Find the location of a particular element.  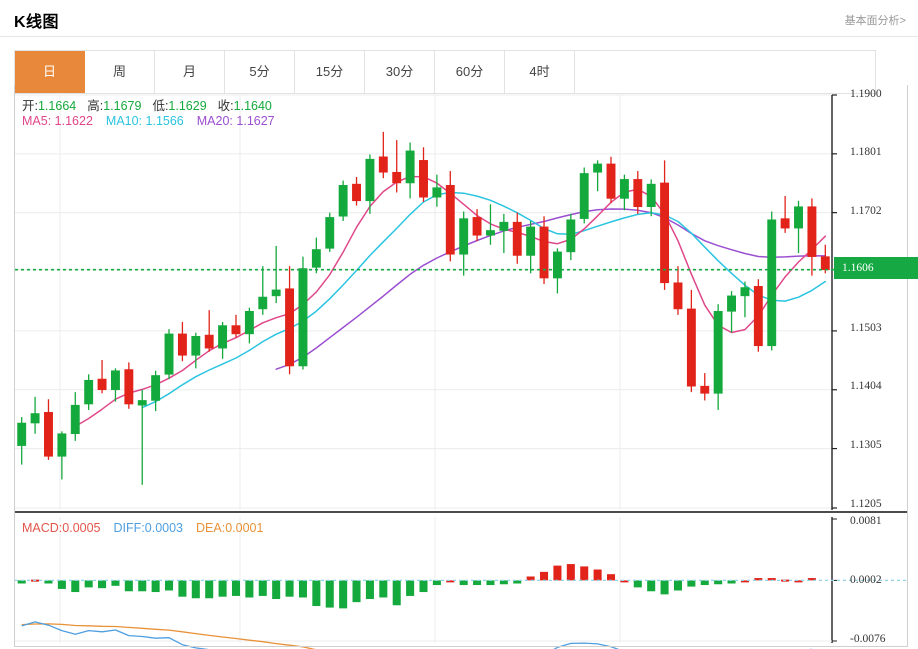

page-title: K线图 is located at coordinates (37, 22).